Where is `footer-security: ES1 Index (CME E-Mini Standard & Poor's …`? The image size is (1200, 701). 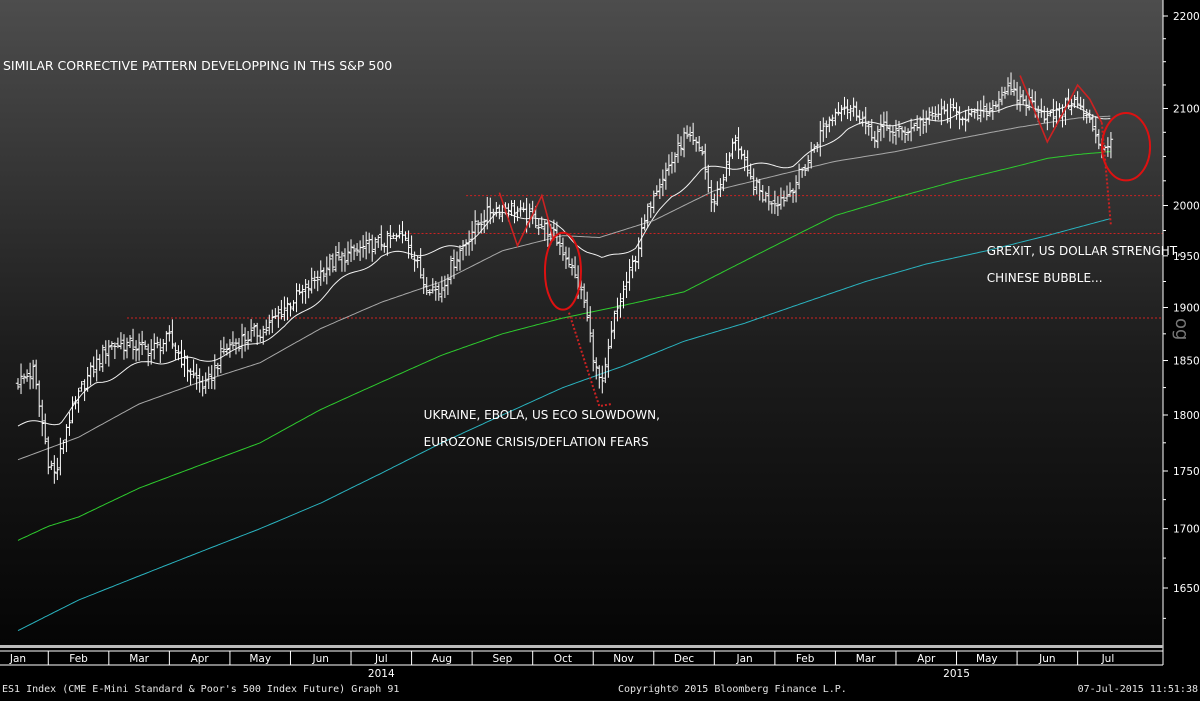
footer-security: ES1 Index (CME E-Mini Standard & Poor's … is located at coordinates (201, 689).